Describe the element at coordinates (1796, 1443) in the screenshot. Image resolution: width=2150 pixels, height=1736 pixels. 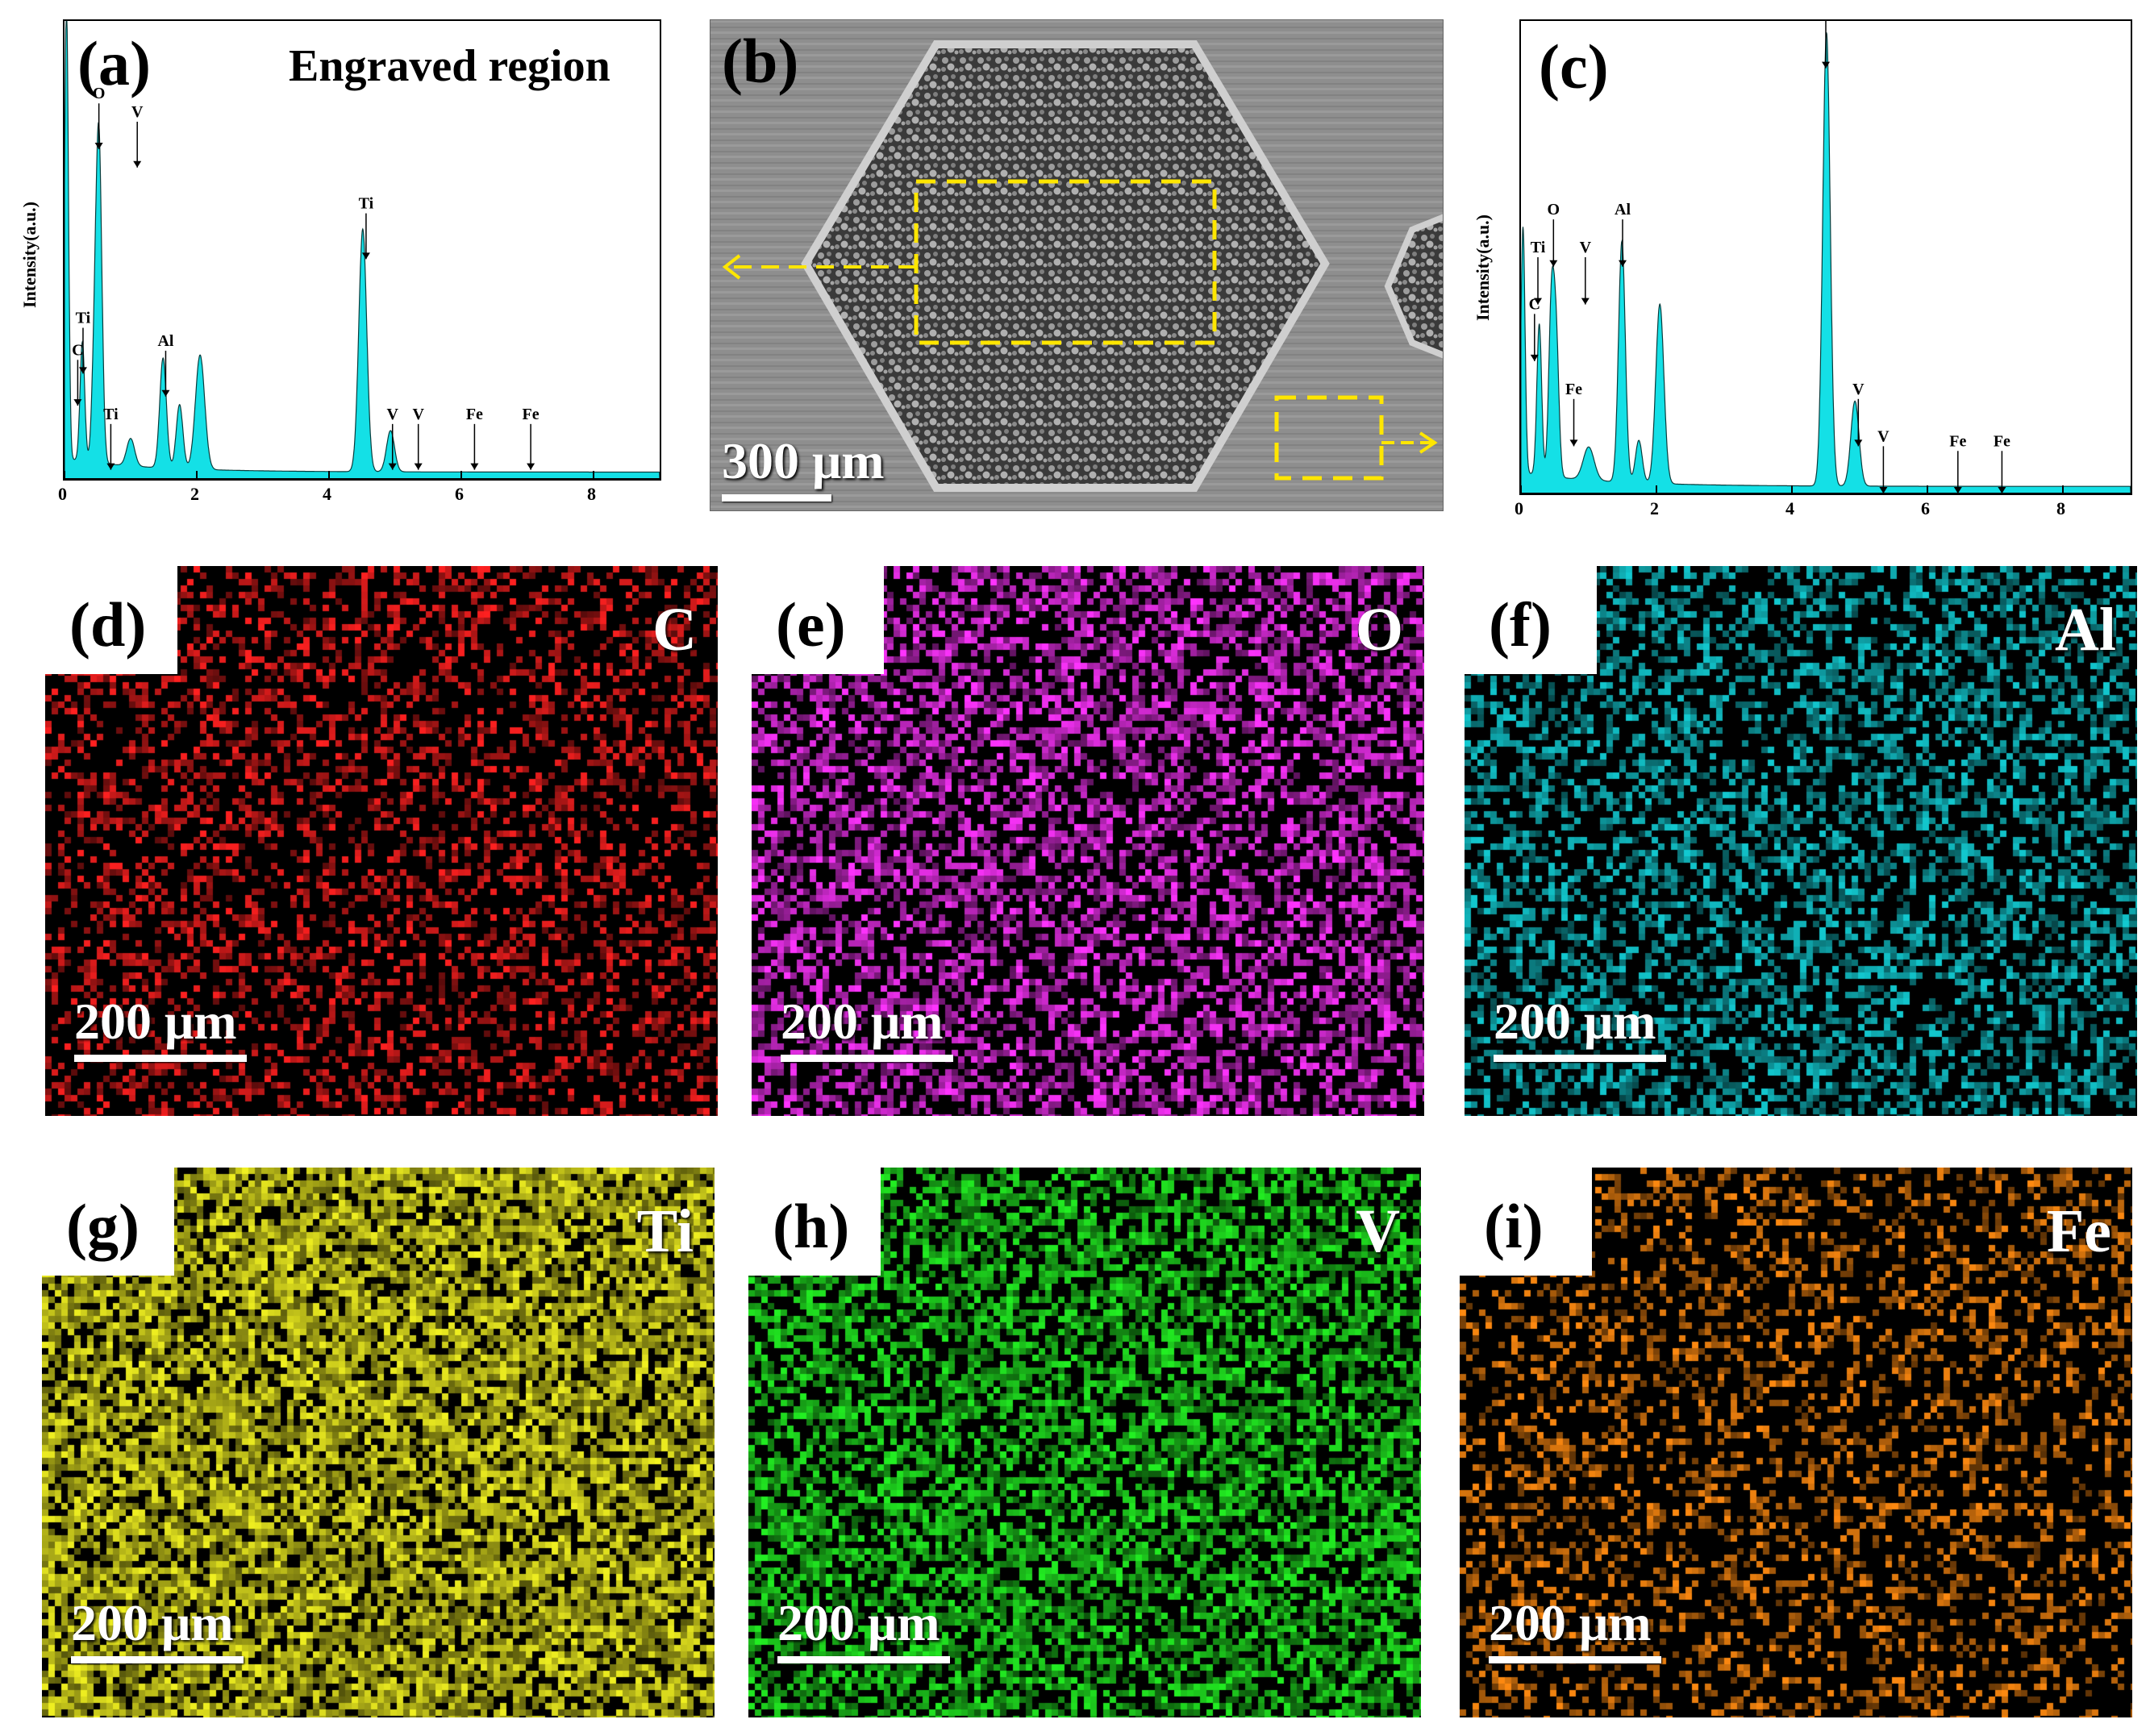
I see `element-map-fe: (i) Fe 200 μm` at that location.